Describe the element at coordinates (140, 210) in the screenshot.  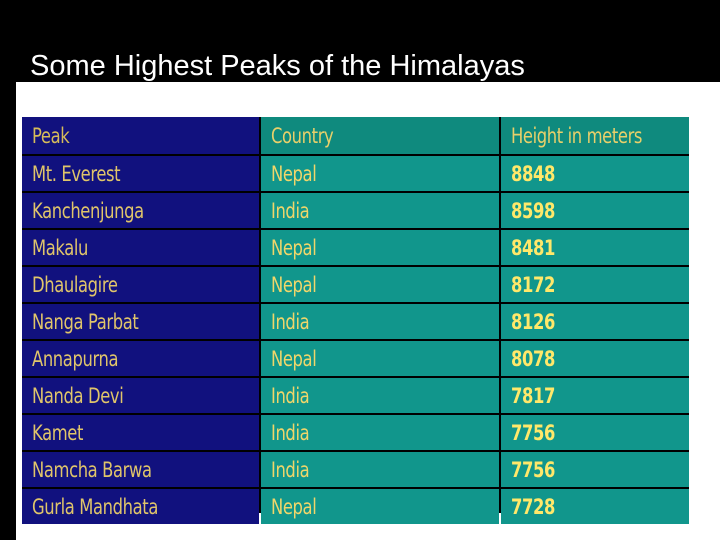
I see `cell-peak: Kanchenjunga` at that location.